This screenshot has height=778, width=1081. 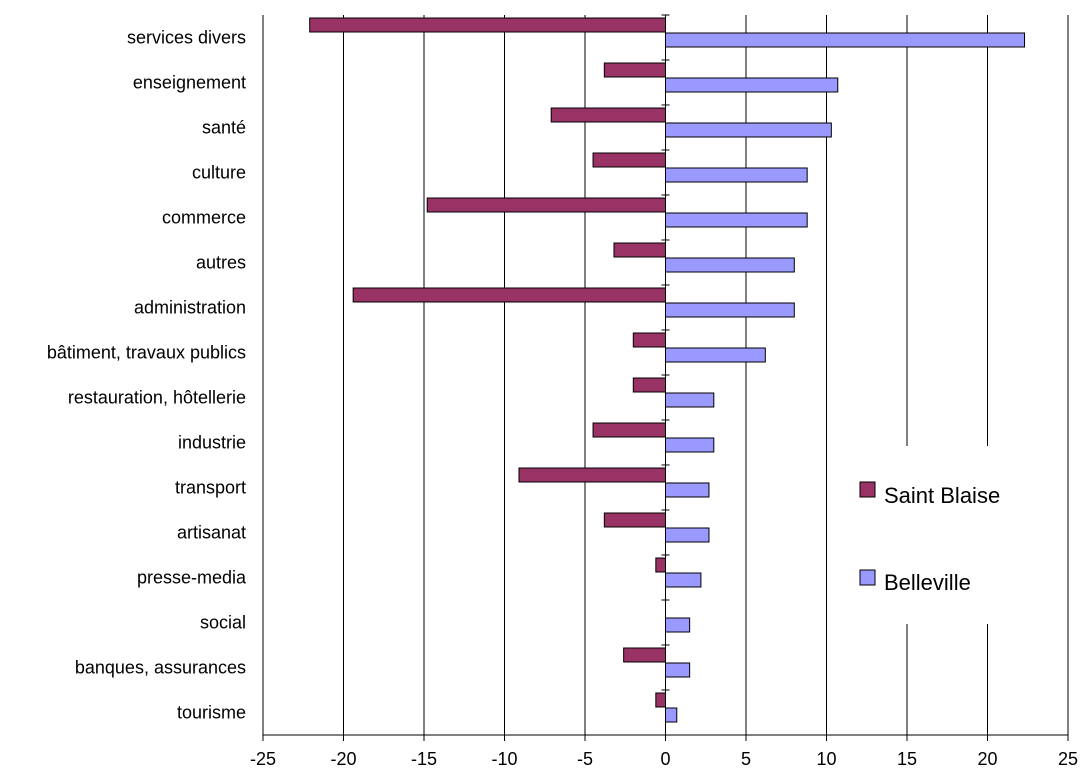 What do you see at coordinates (211, 713) in the screenshot?
I see `category-label: tourisme` at bounding box center [211, 713].